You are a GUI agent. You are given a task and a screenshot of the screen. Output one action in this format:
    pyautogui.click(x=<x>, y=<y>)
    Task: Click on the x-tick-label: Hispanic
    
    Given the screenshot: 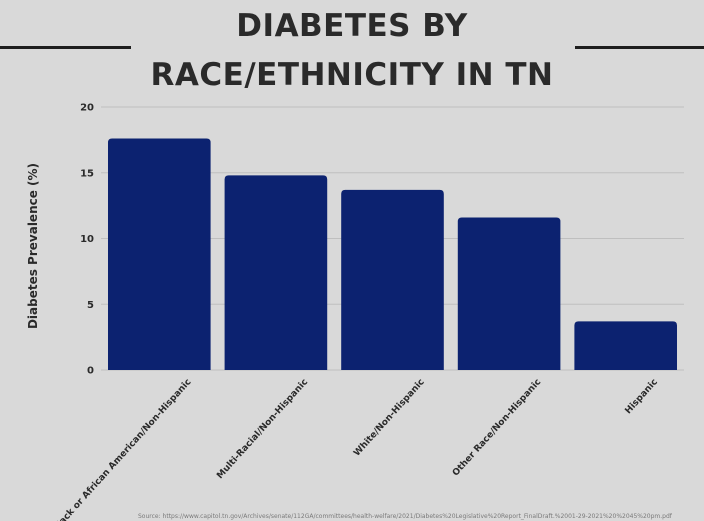 What is the action you would take?
    pyautogui.click(x=642, y=396)
    